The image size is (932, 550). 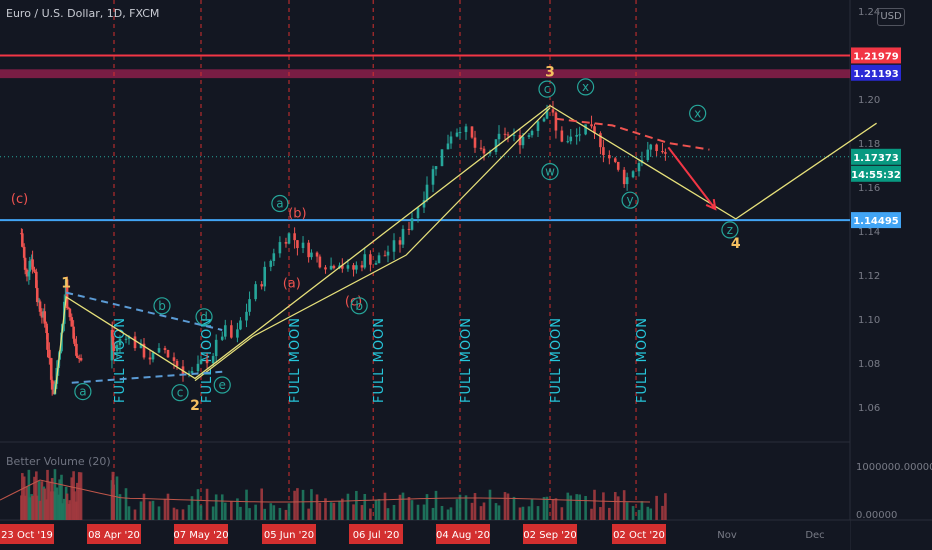 I want to click on price-badge: 1.21193, so click(x=876, y=72).